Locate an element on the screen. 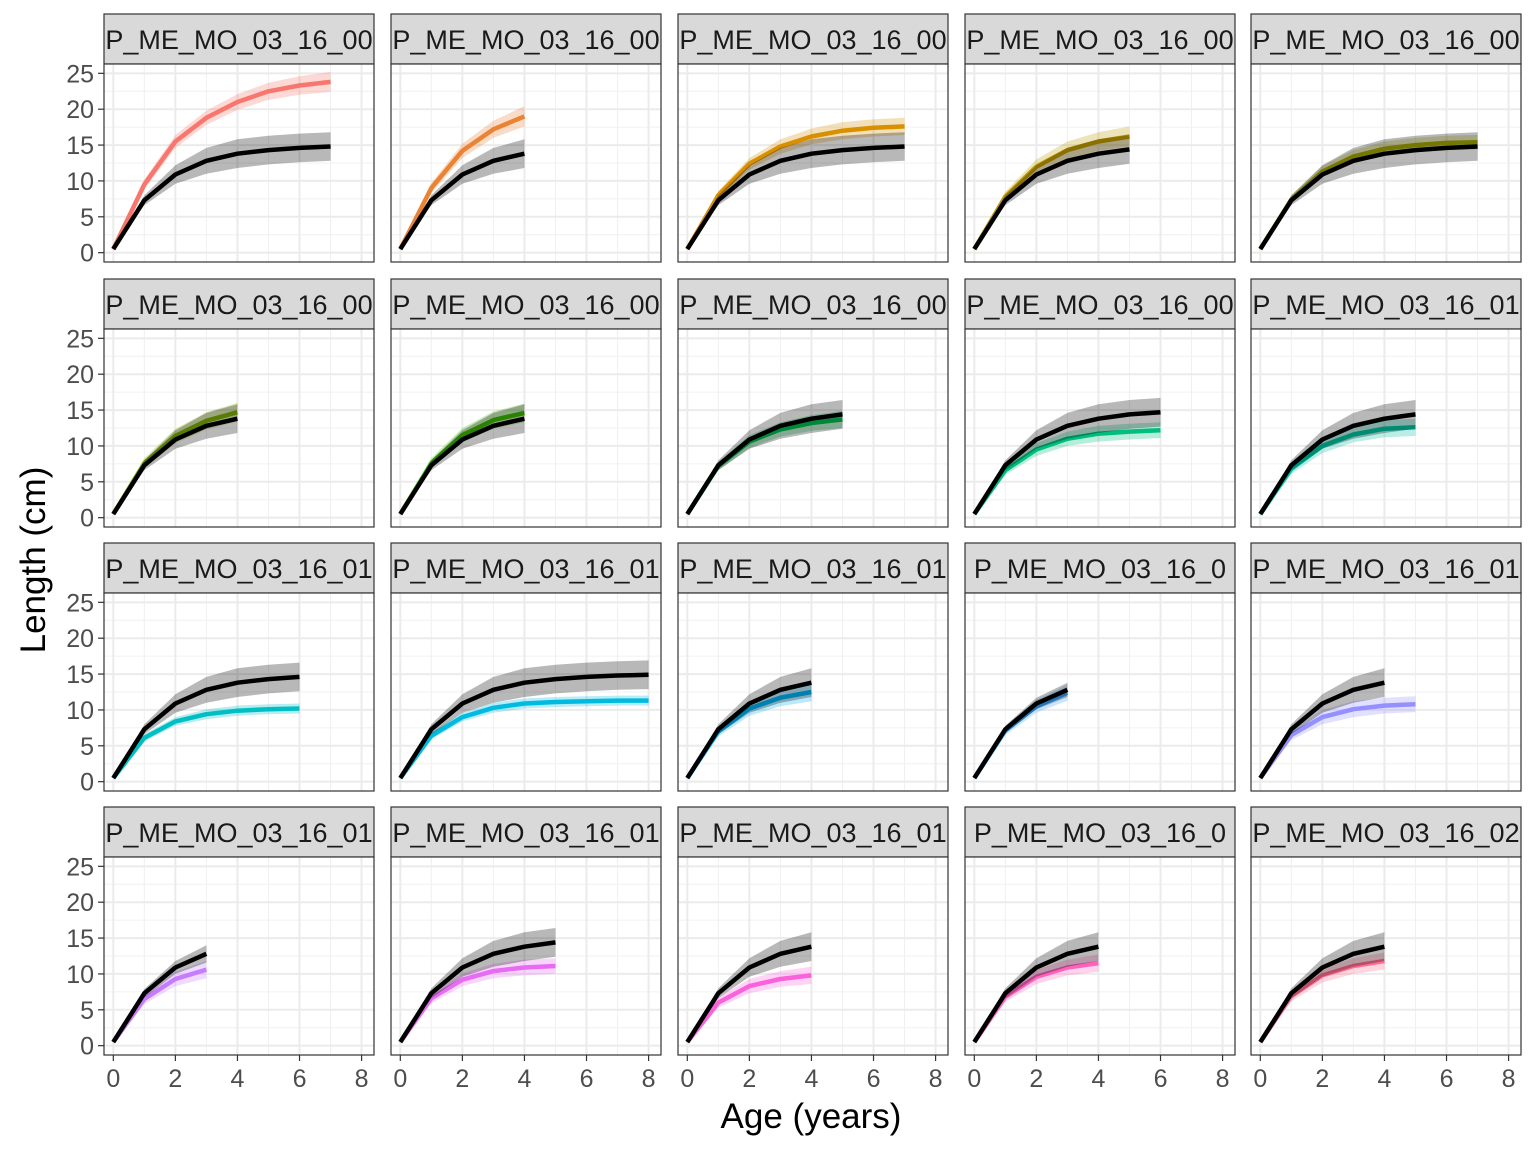 The width and height of the screenshot is (1536, 1157). panel-14: P_ME_MO_03_16_0 is located at coordinates (1100, 667).